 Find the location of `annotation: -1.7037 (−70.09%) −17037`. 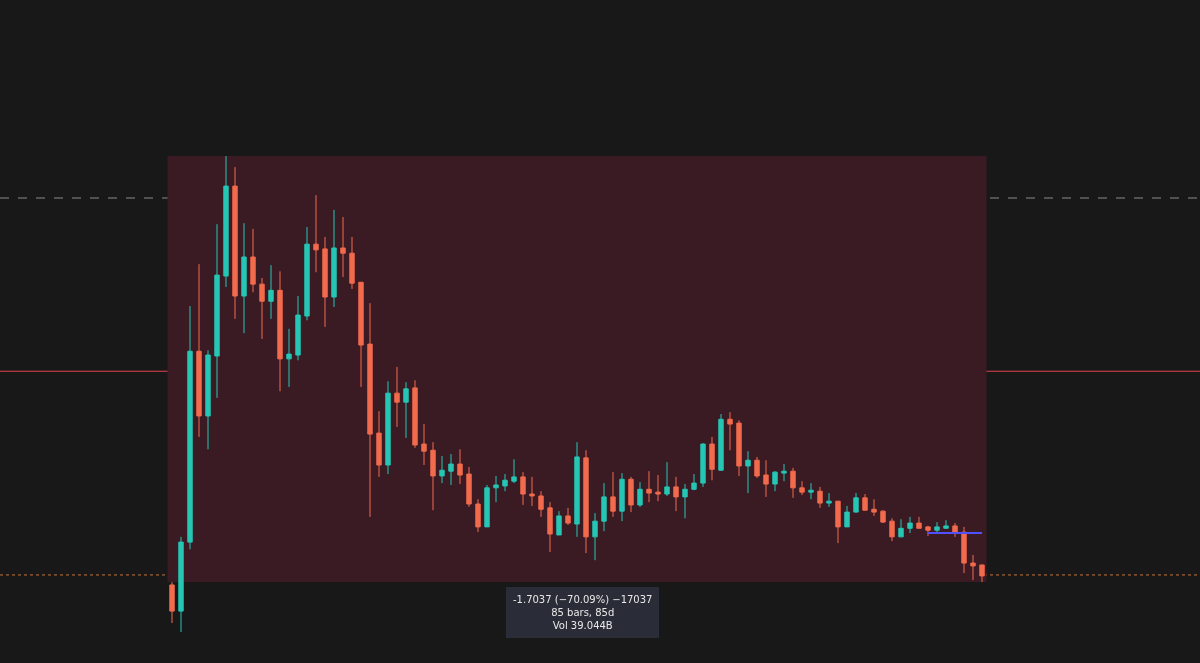

annotation: -1.7037 (−70.09%) −17037 is located at coordinates (583, 599).